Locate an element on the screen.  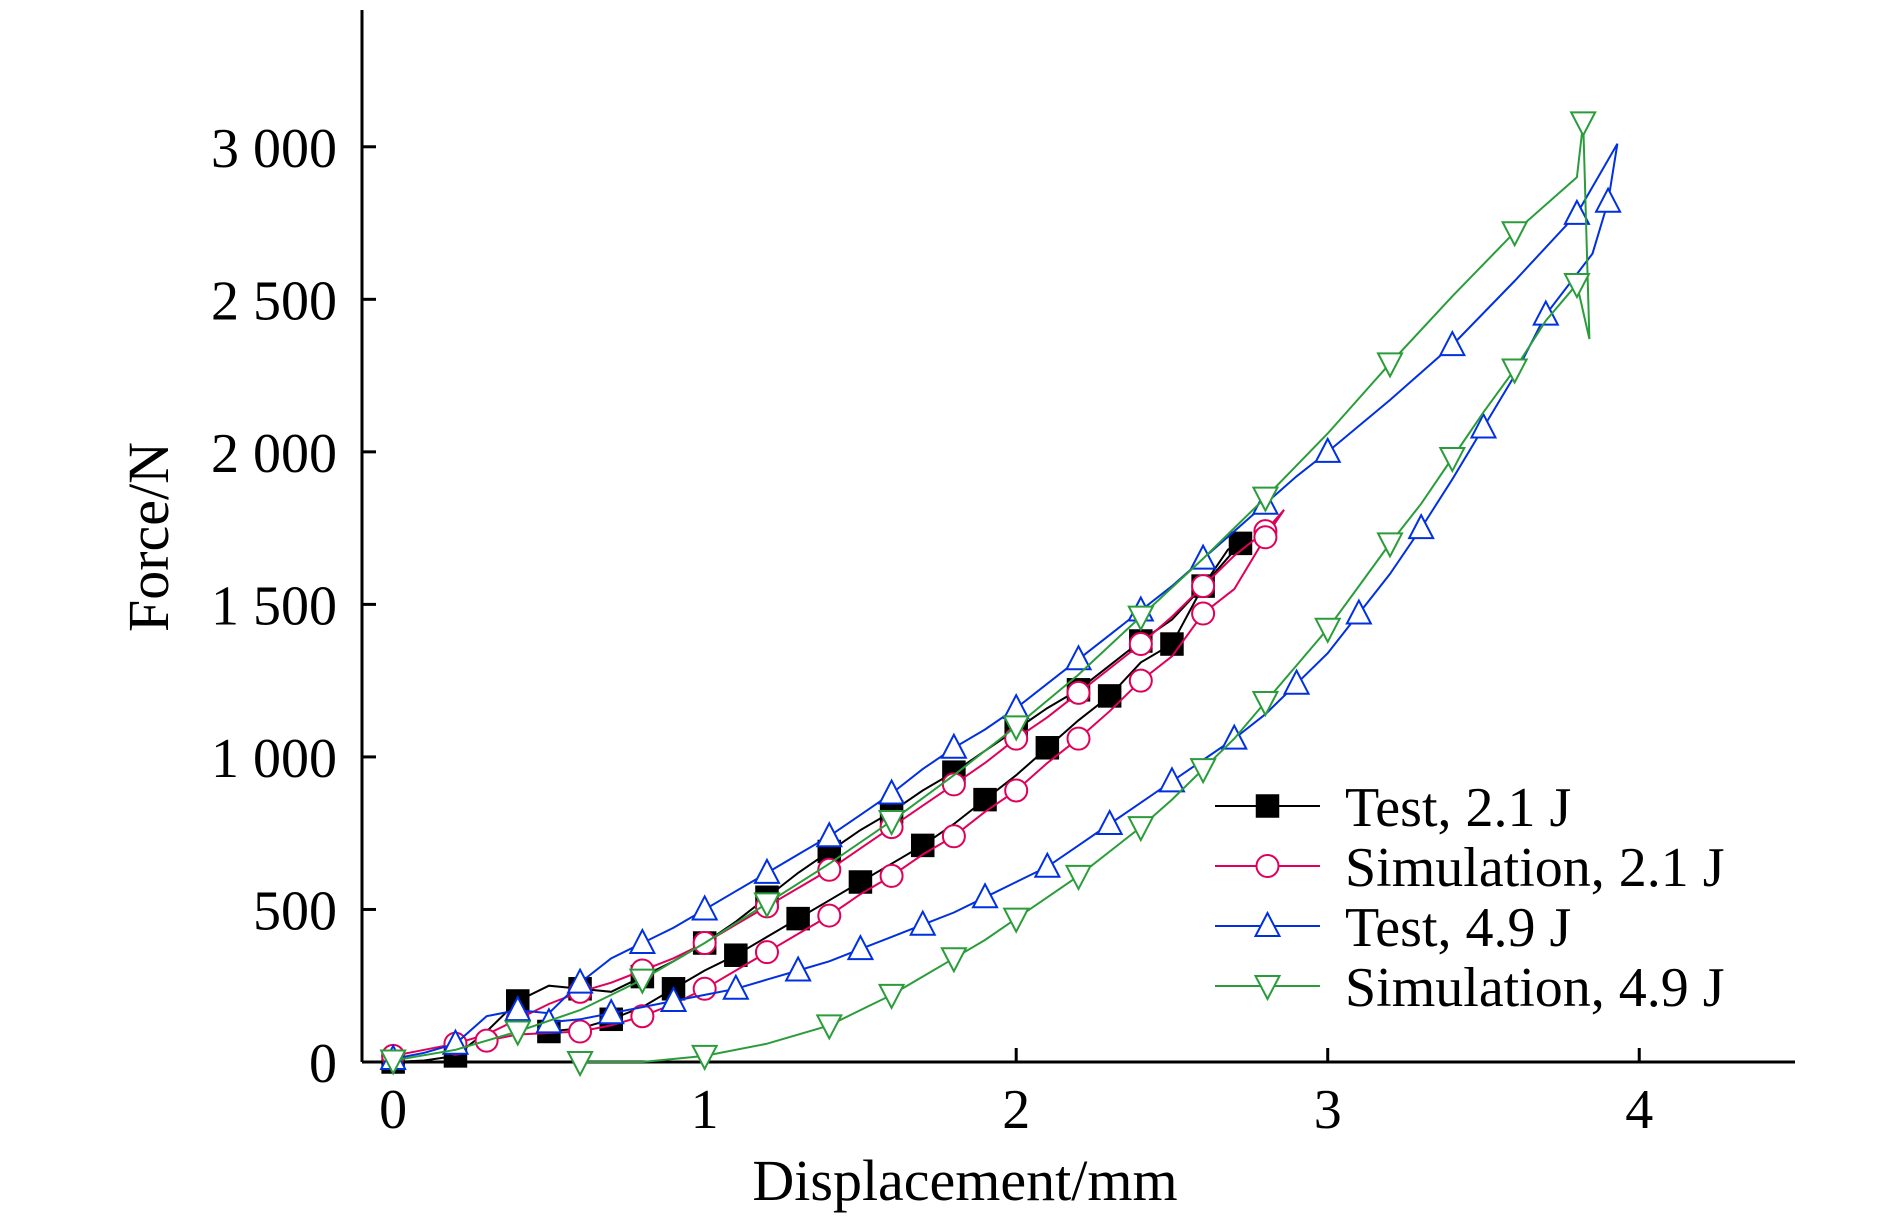
legend-item: Test, 2.1 J is located at coordinates (1393, 808).